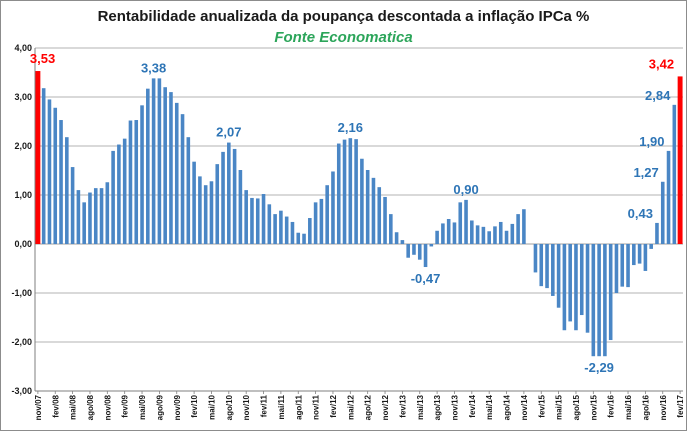 The width and height of the screenshot is (687, 431). What do you see at coordinates (599, 367) in the screenshot?
I see `data-label: -2,29` at bounding box center [599, 367].